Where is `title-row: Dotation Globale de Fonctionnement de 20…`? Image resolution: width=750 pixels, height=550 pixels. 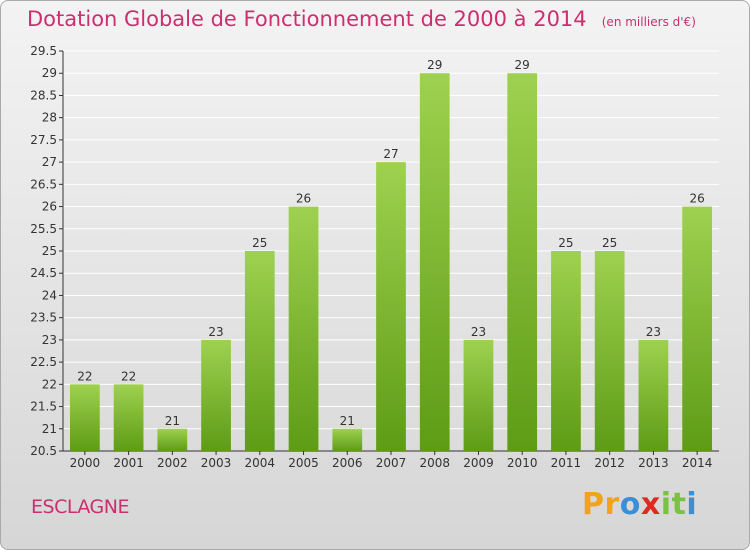 title-row: Dotation Globale de Fonctionnement de 20… is located at coordinates (361, 19).